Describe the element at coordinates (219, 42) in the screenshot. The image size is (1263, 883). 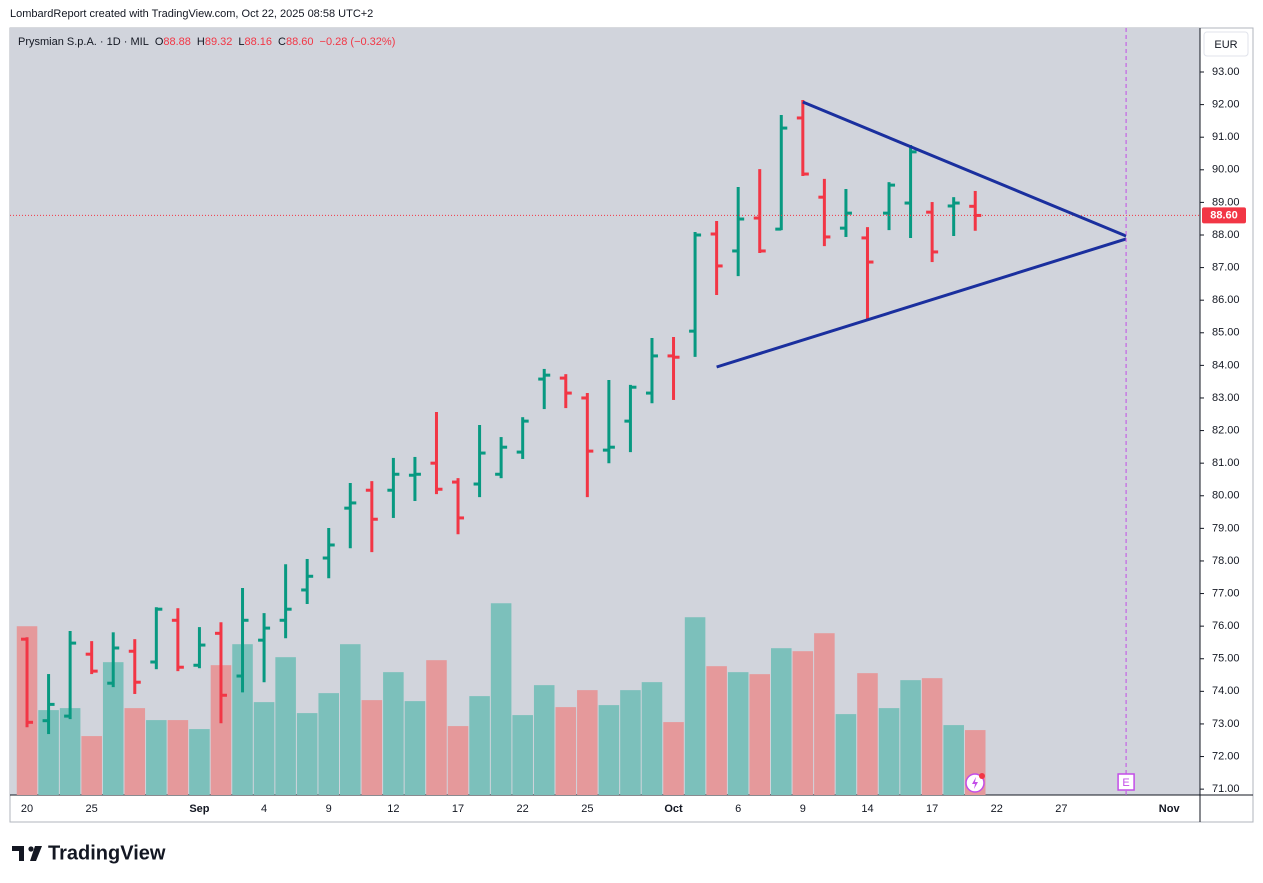
I see `legend-value: 89.32` at that location.